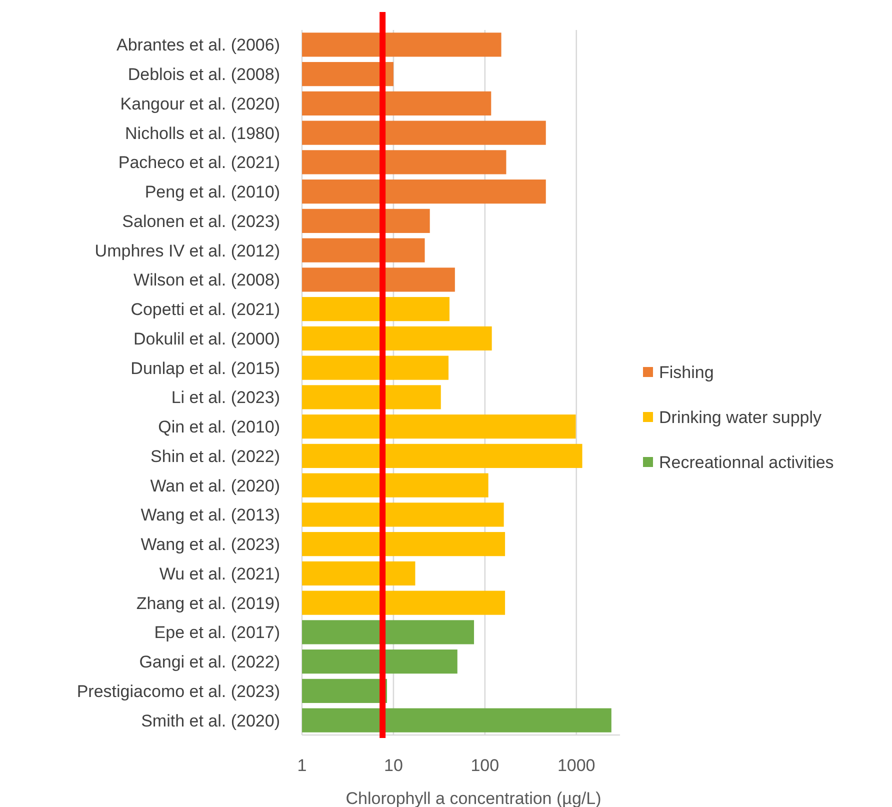 Image resolution: width=892 pixels, height=807 pixels. What do you see at coordinates (187, 250) in the screenshot?
I see `y-tick-label: Umphres IV et al. (2012)` at bounding box center [187, 250].